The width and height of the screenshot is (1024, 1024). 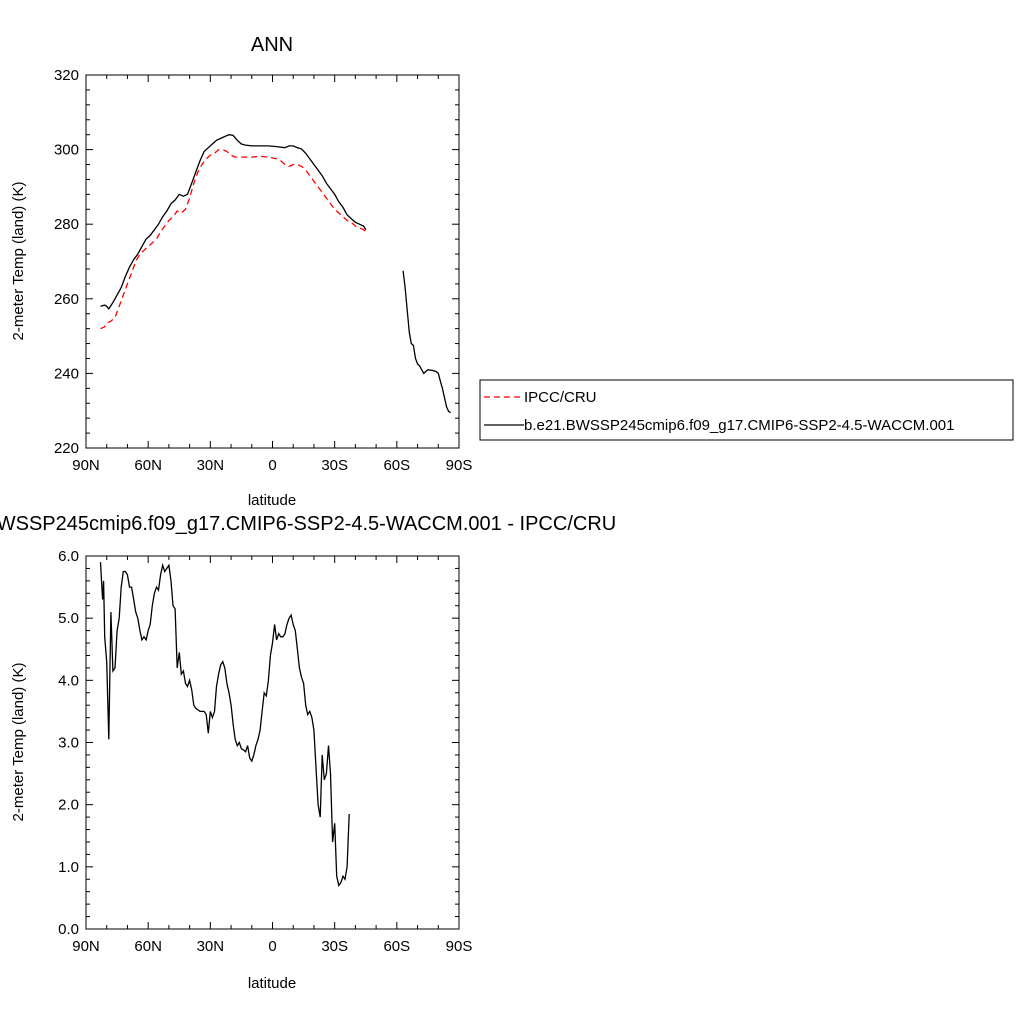 I want to click on bottom-plot-frame, so click(x=272, y=742).